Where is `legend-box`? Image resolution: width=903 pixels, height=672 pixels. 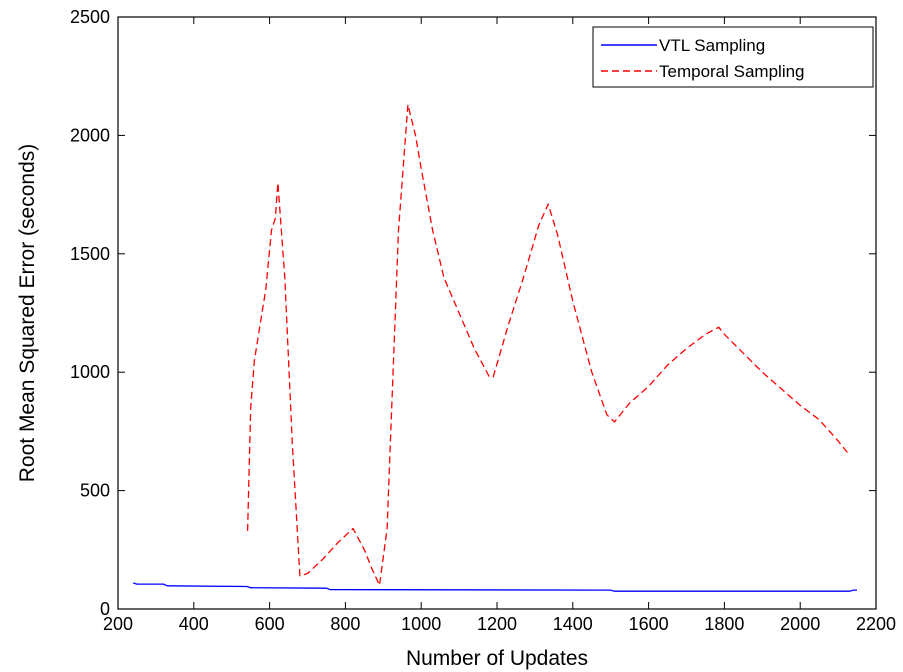 legend-box is located at coordinates (733, 57).